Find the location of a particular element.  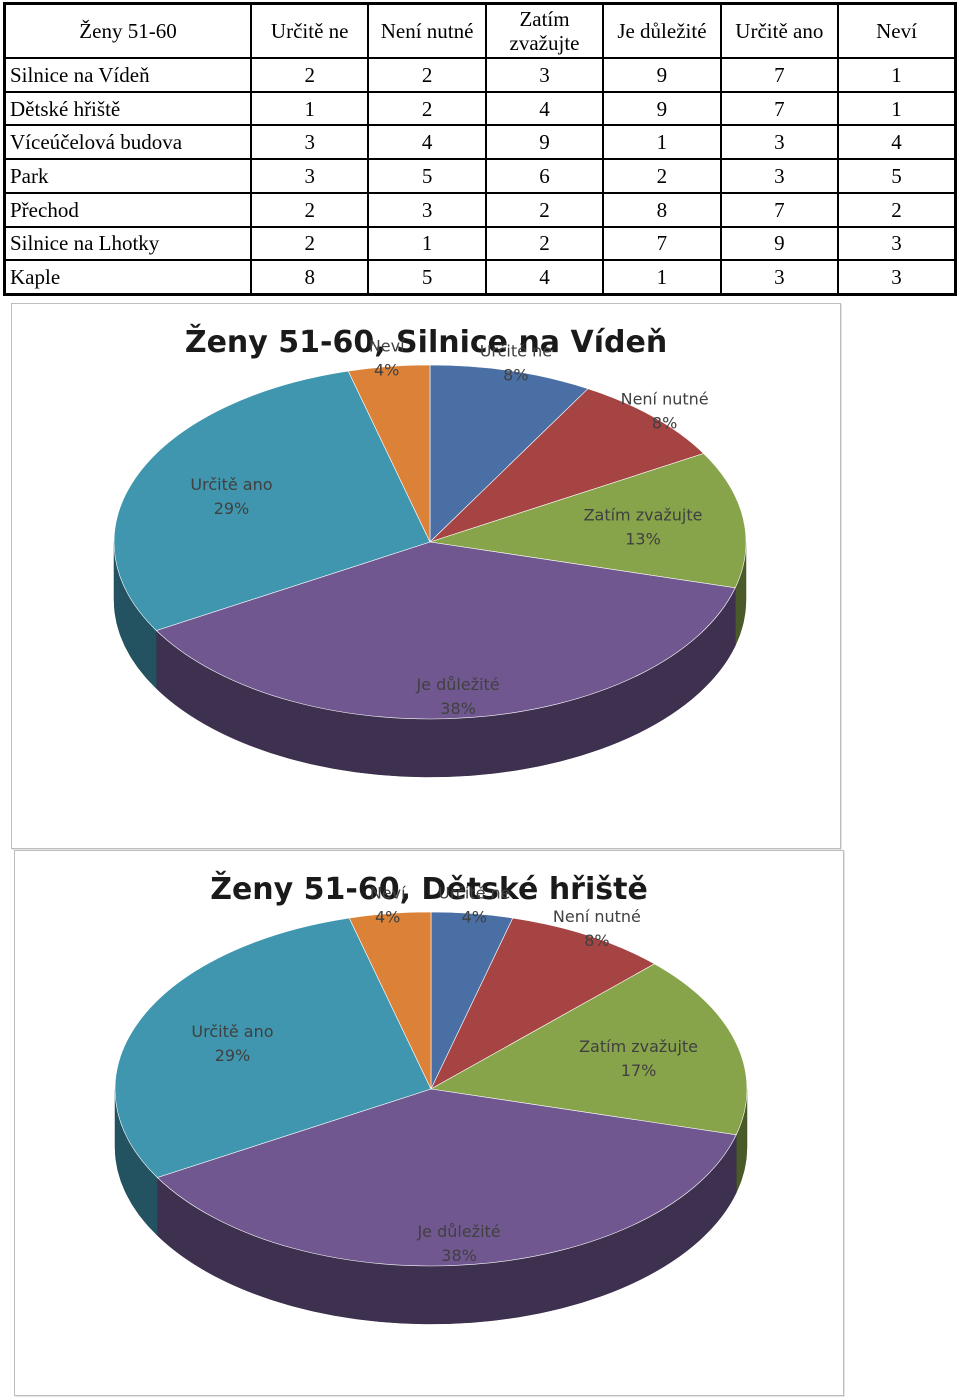

column-header: Je důležité is located at coordinates (662, 30).